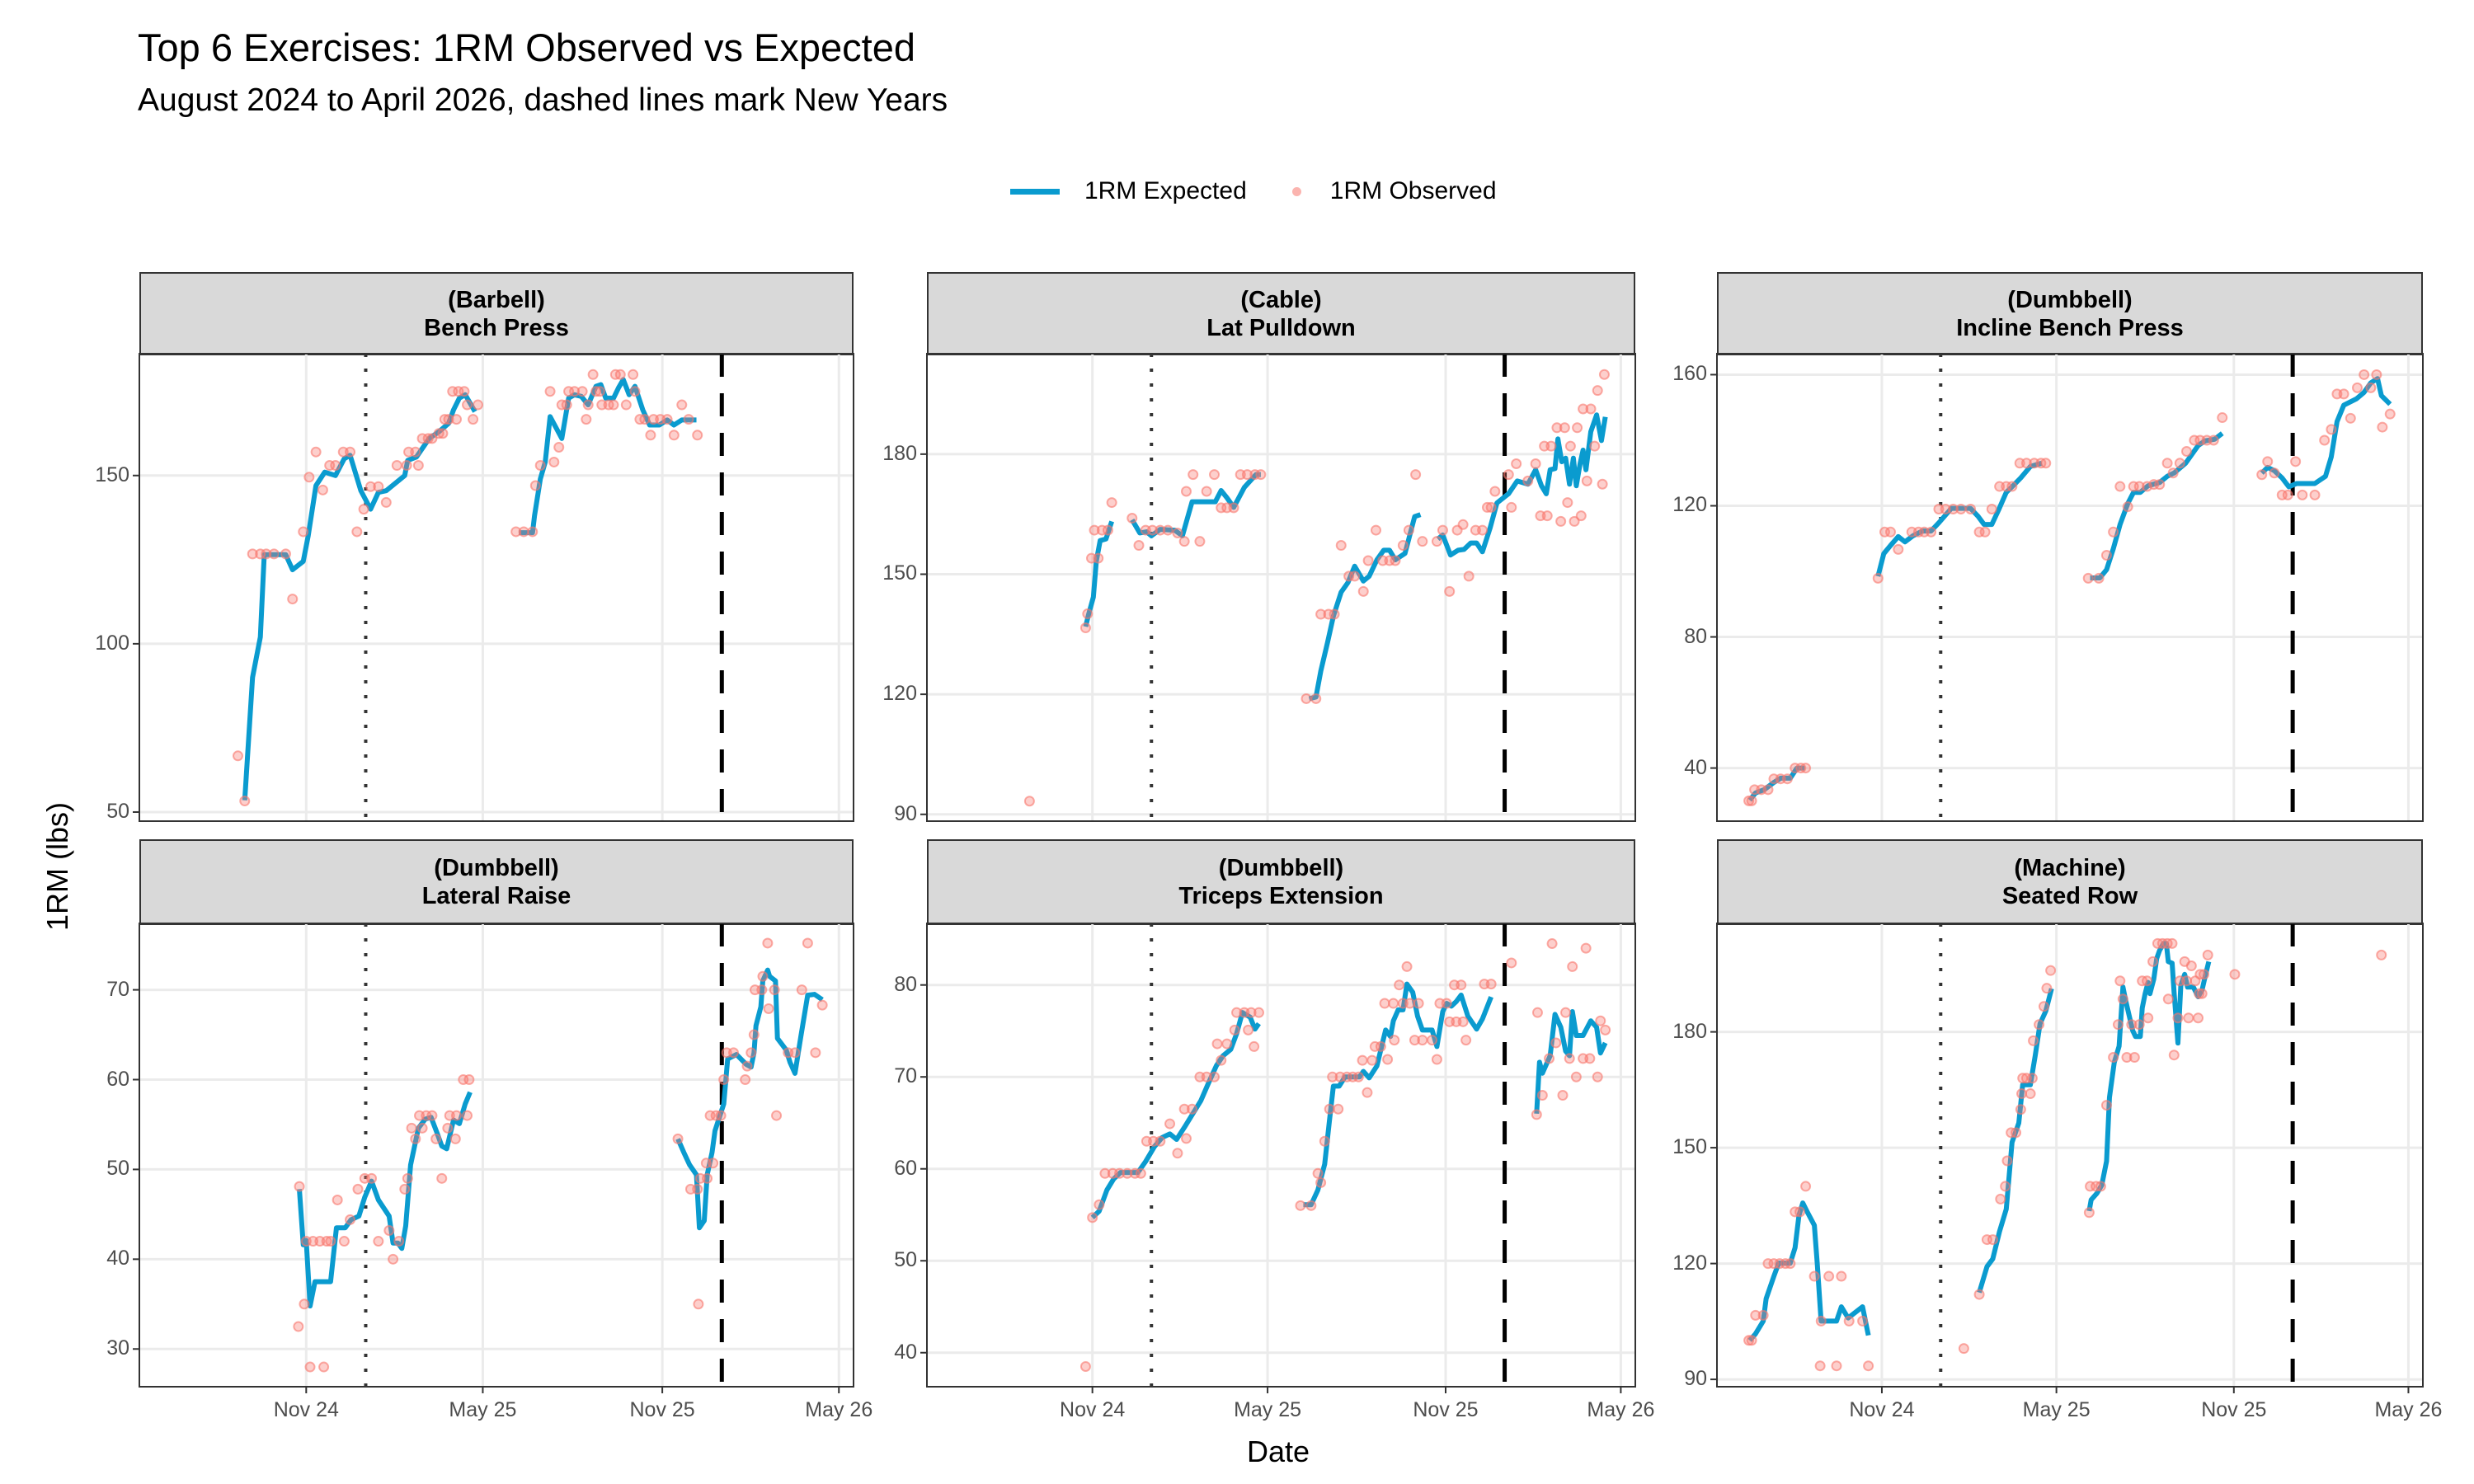 This screenshot has height=1484, width=2474. Describe the element at coordinates (2070, 868) in the screenshot. I see `facet-category: (Machine)` at that location.